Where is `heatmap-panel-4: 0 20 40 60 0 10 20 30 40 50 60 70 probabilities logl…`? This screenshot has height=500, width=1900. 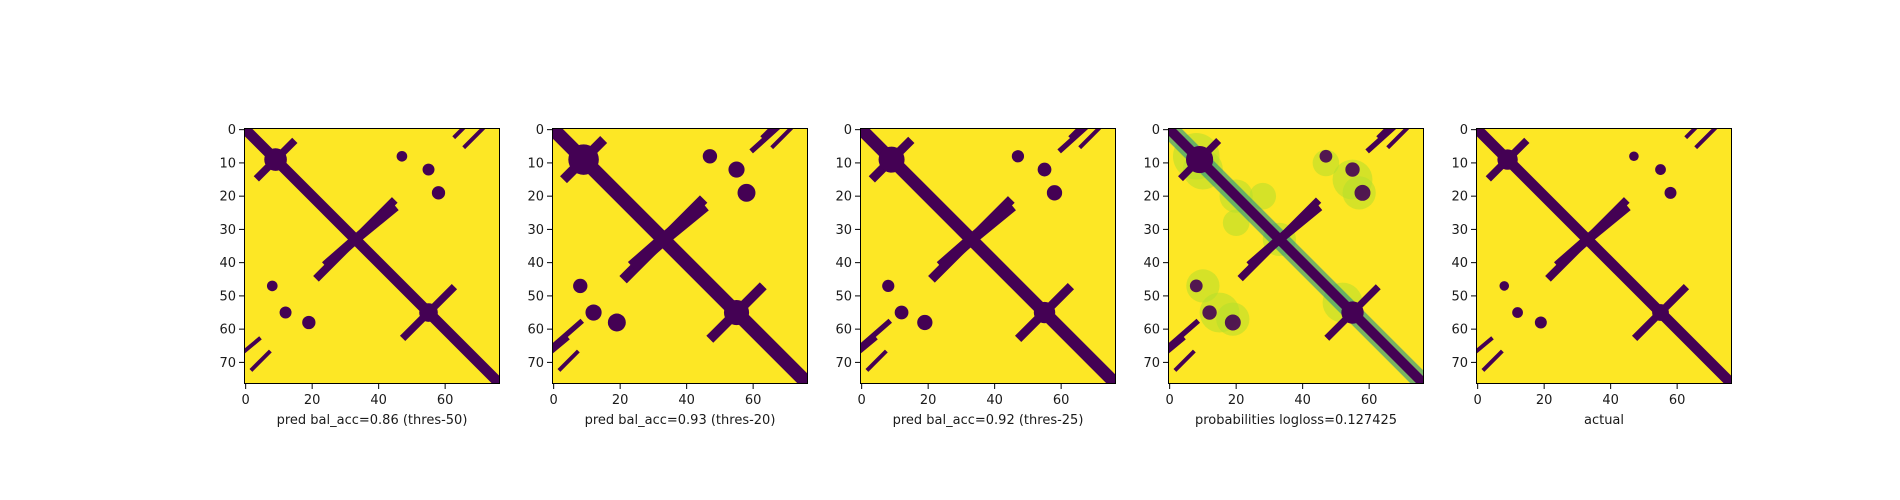 heatmap-panel-4: 0 20 40 60 0 10 20 30 40 50 60 70 probabilities logl… is located at coordinates (1283, 275).